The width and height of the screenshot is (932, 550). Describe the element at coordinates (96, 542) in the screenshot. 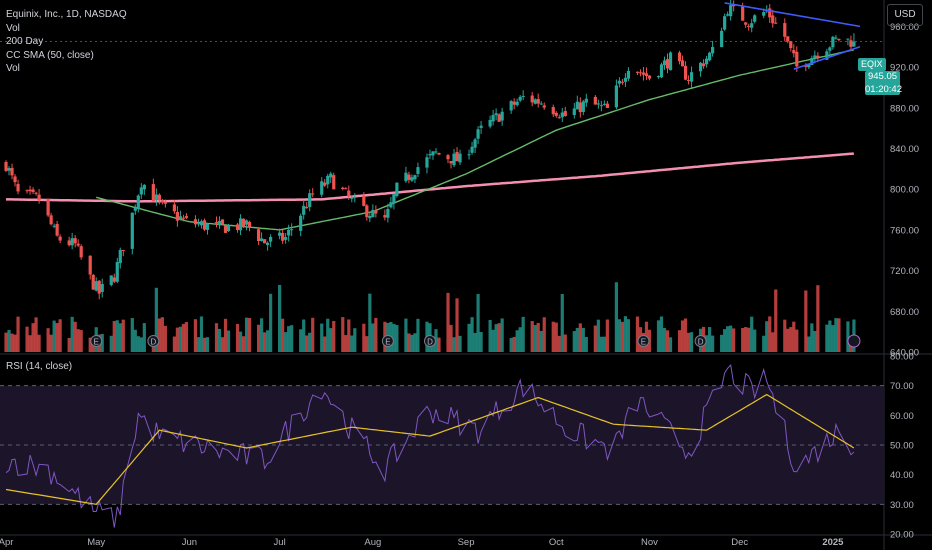

I see `time-axis-label: May` at that location.